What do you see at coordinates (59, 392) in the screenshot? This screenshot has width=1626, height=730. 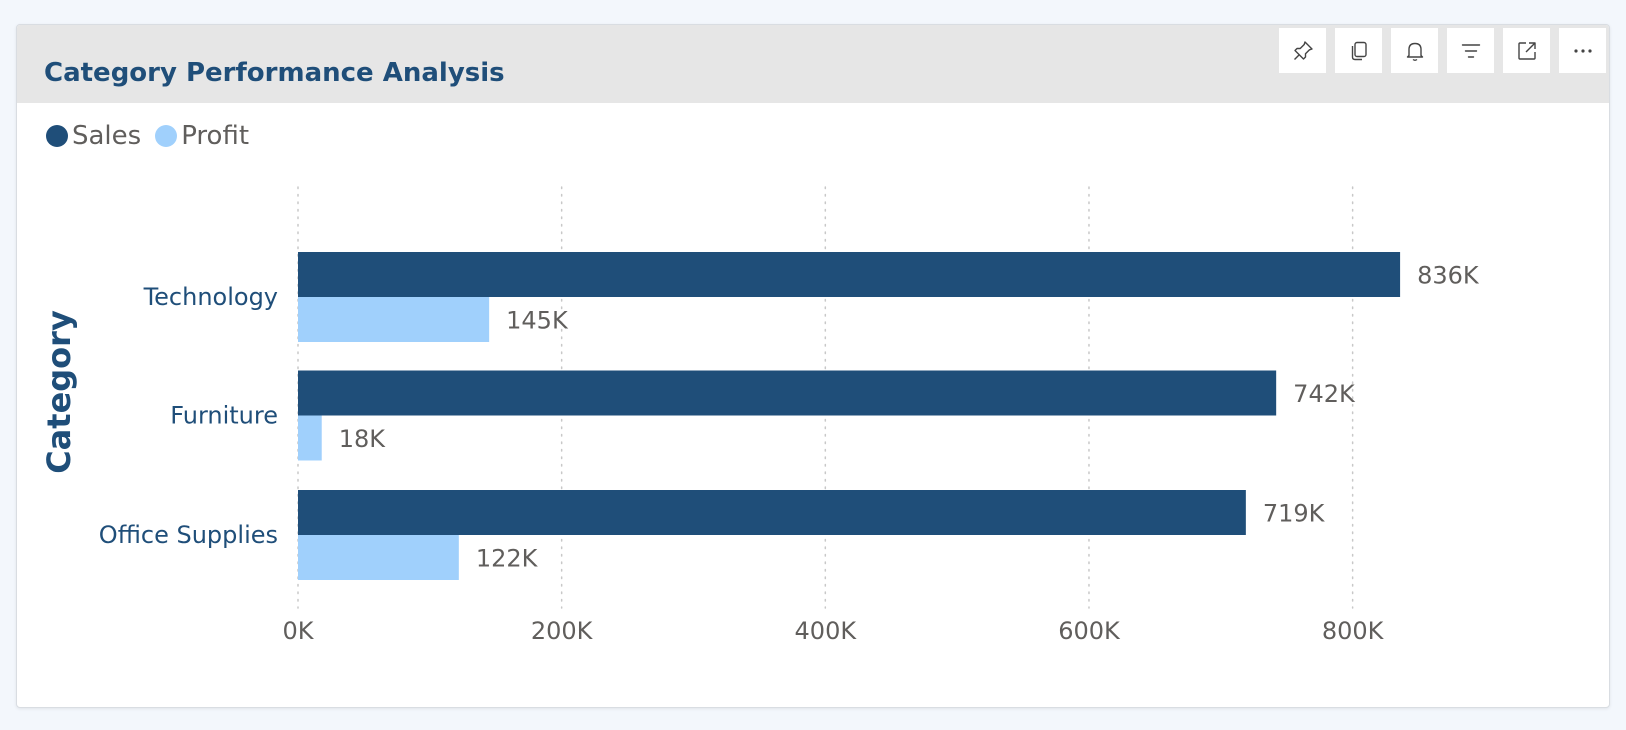 I see `y-axis-title: Category` at bounding box center [59, 392].